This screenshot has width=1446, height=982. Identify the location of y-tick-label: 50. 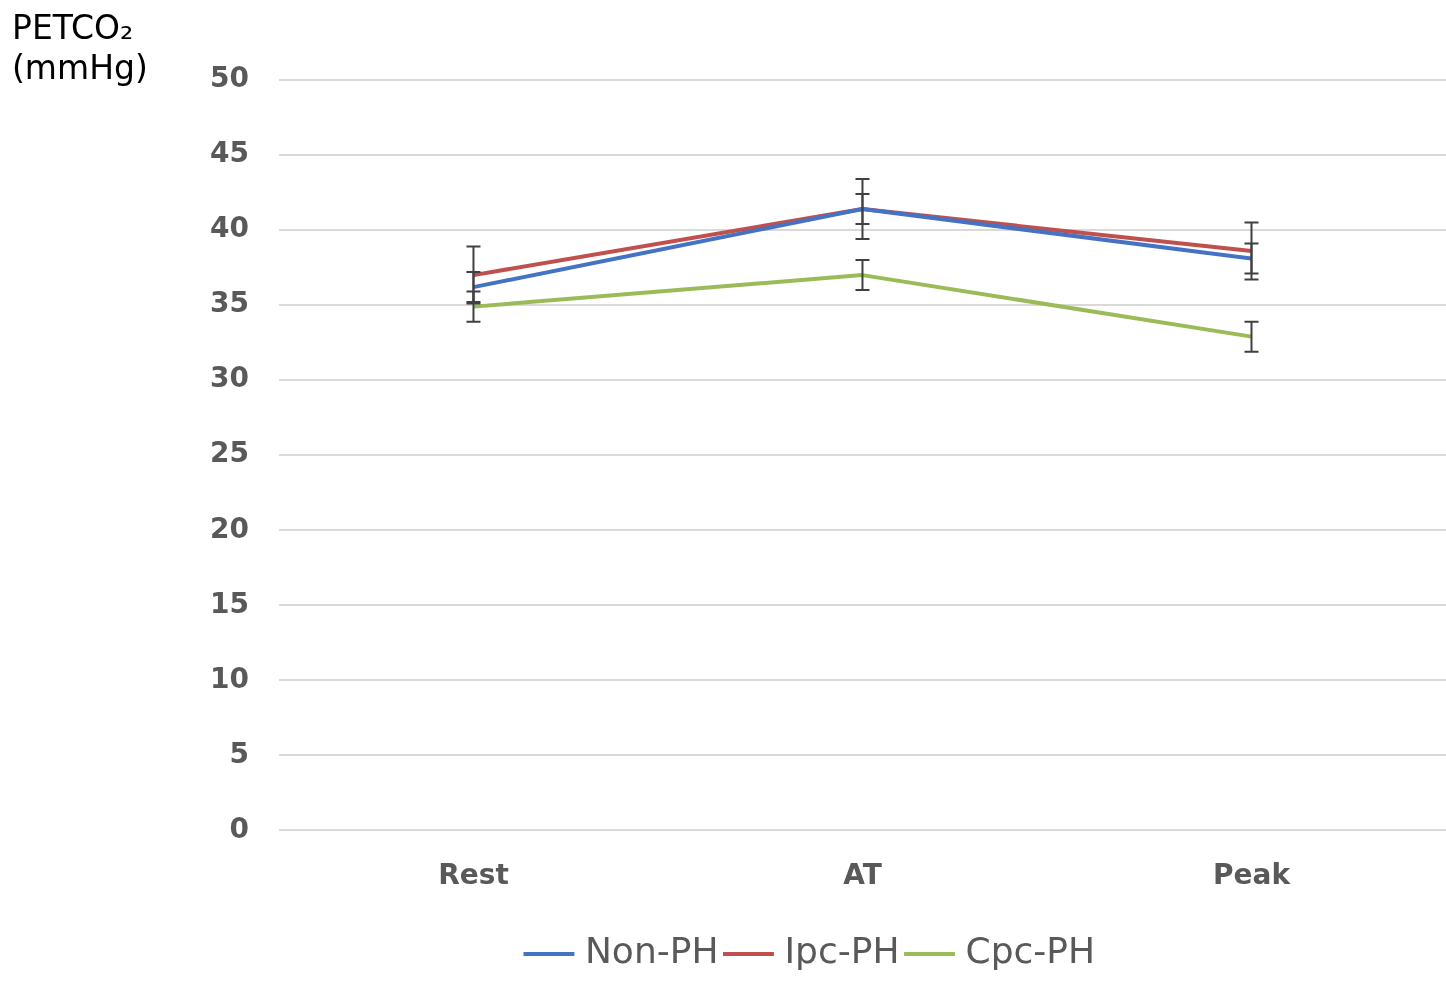
(229, 78).